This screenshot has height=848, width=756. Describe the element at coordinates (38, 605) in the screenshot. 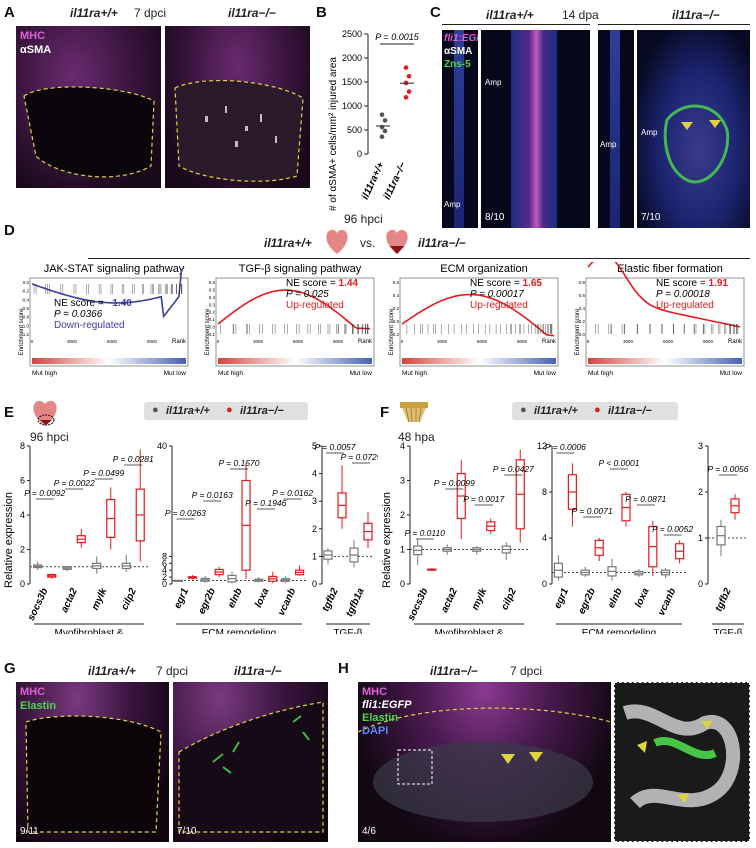

I see `box-gene-label: socs3b` at that location.